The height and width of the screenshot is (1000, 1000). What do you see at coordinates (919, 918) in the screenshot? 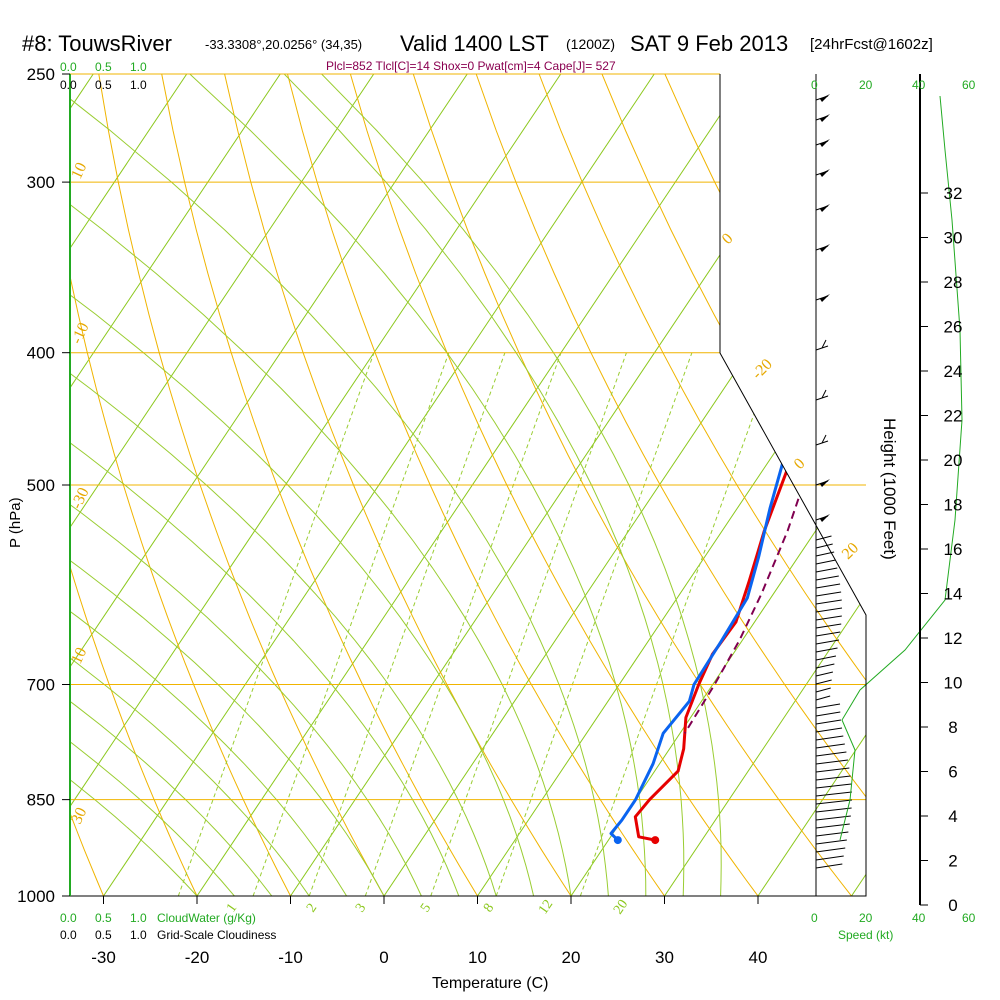
I see `speed-bottom-40: 40` at bounding box center [919, 918].